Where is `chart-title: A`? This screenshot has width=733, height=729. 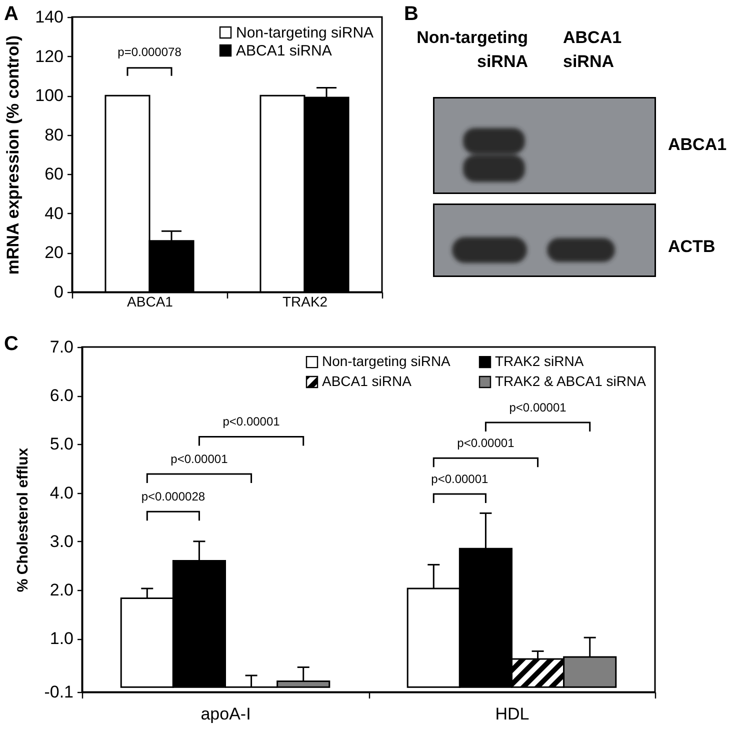
chart-title: A is located at coordinates (11, 14).